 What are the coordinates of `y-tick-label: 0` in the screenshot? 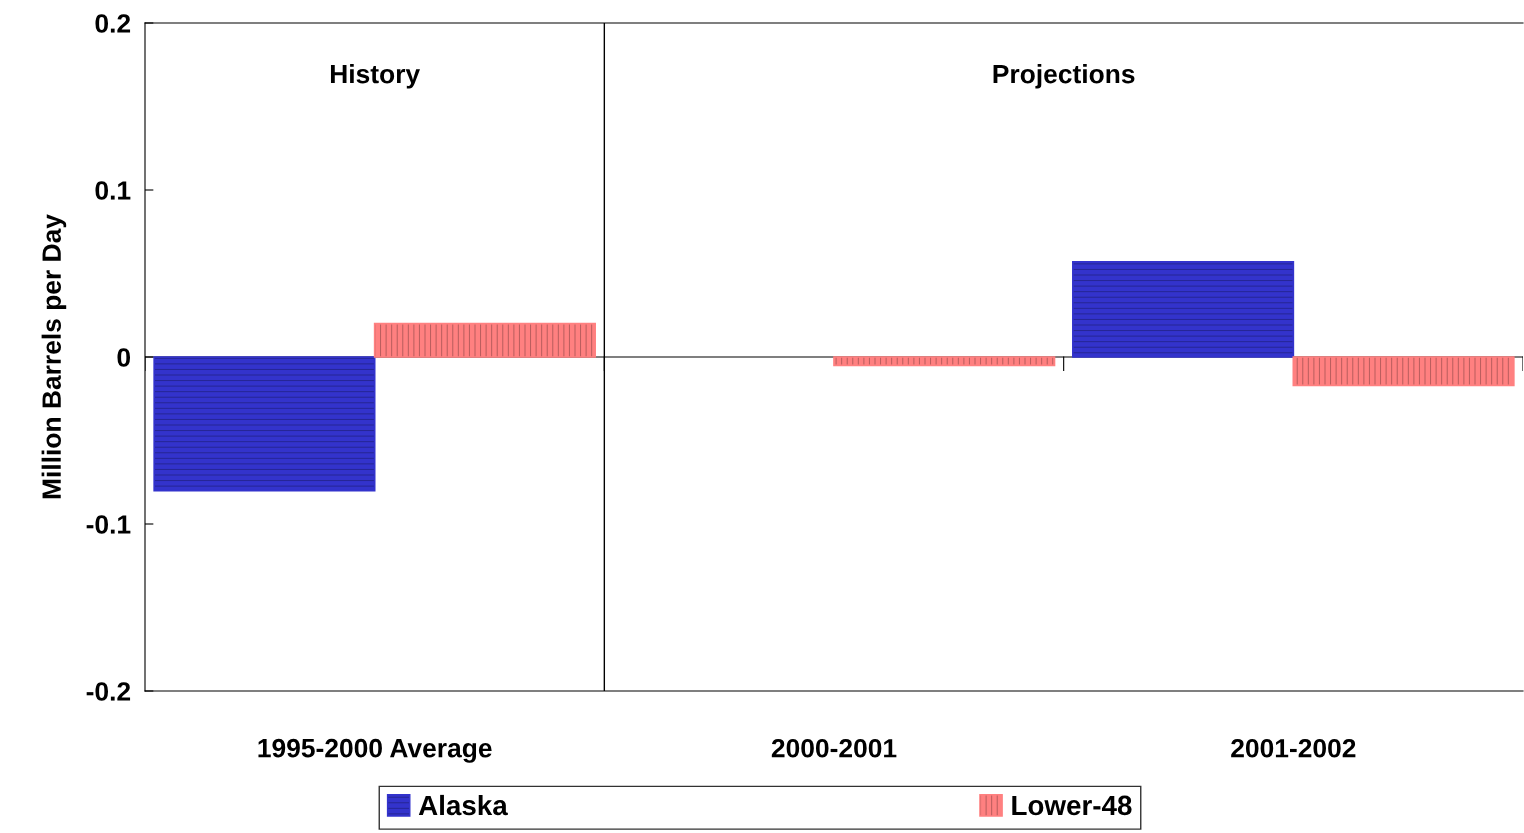 It's located at (124, 357).